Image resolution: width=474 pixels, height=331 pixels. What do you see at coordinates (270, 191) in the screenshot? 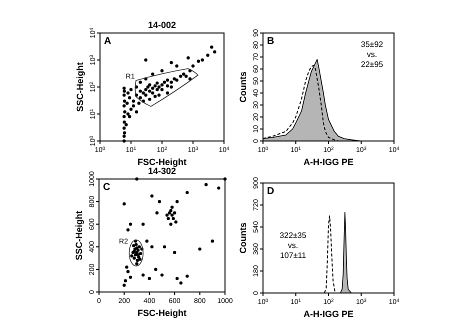
I see `annotation: D` at bounding box center [270, 191].